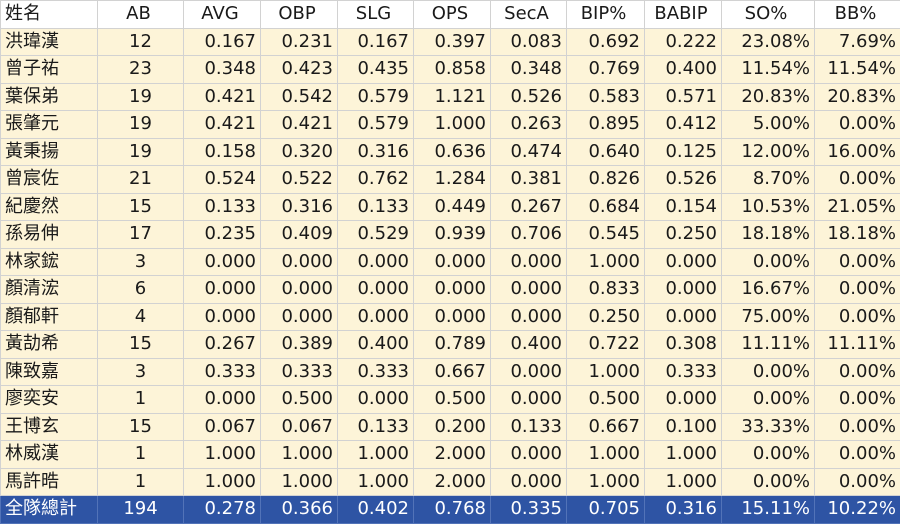 The height and width of the screenshot is (531, 900). I want to click on so-pct-cell: 11.54%, so click(768, 69).